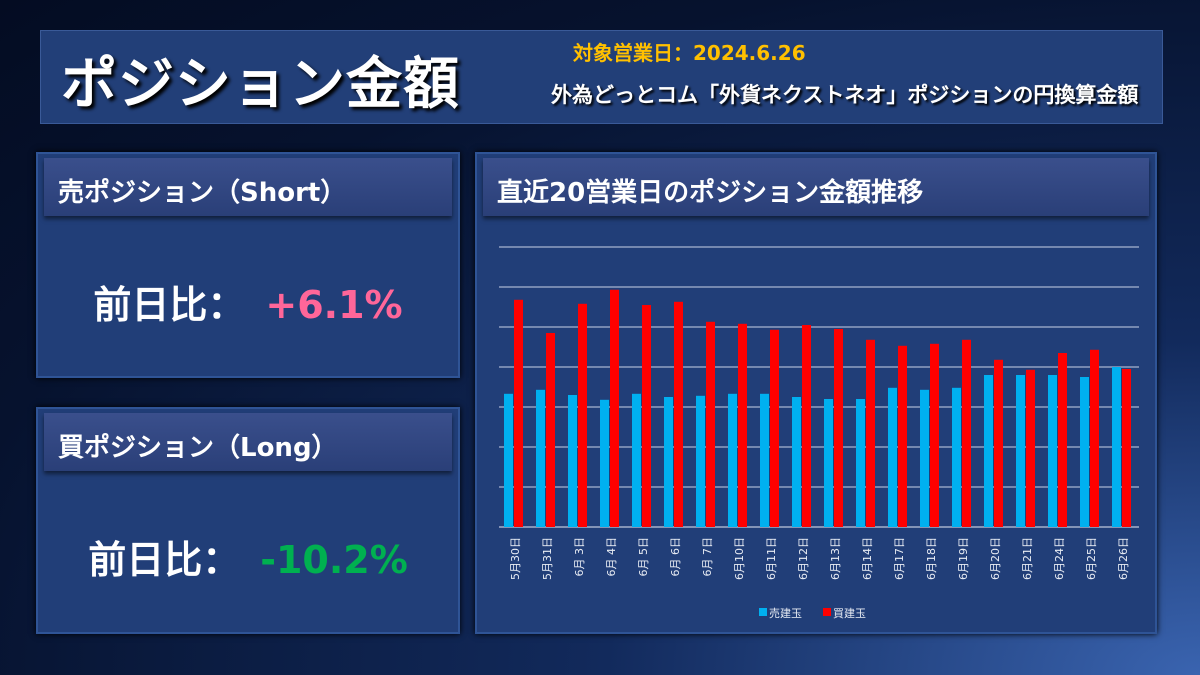  Describe the element at coordinates (675, 557) in the screenshot. I see `x-tick-label: 6月 6日` at that location.